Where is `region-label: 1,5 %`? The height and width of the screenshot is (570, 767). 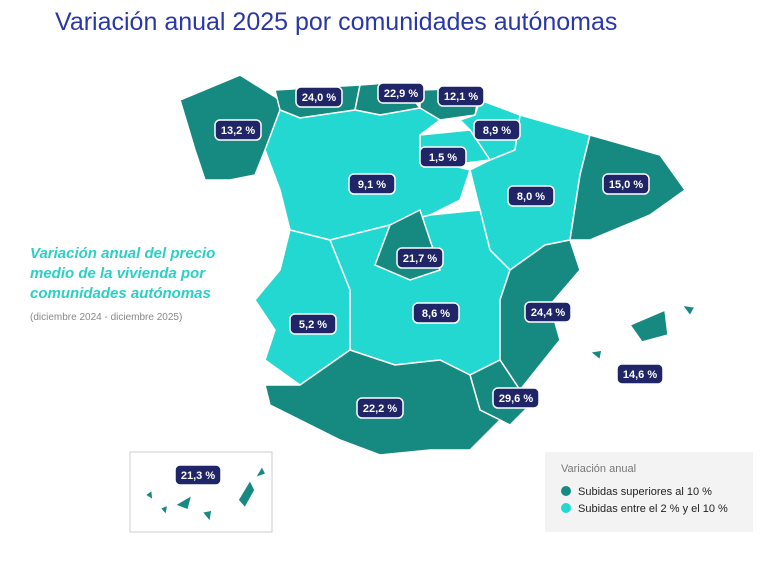 region-label: 1,5 % is located at coordinates (443, 158).